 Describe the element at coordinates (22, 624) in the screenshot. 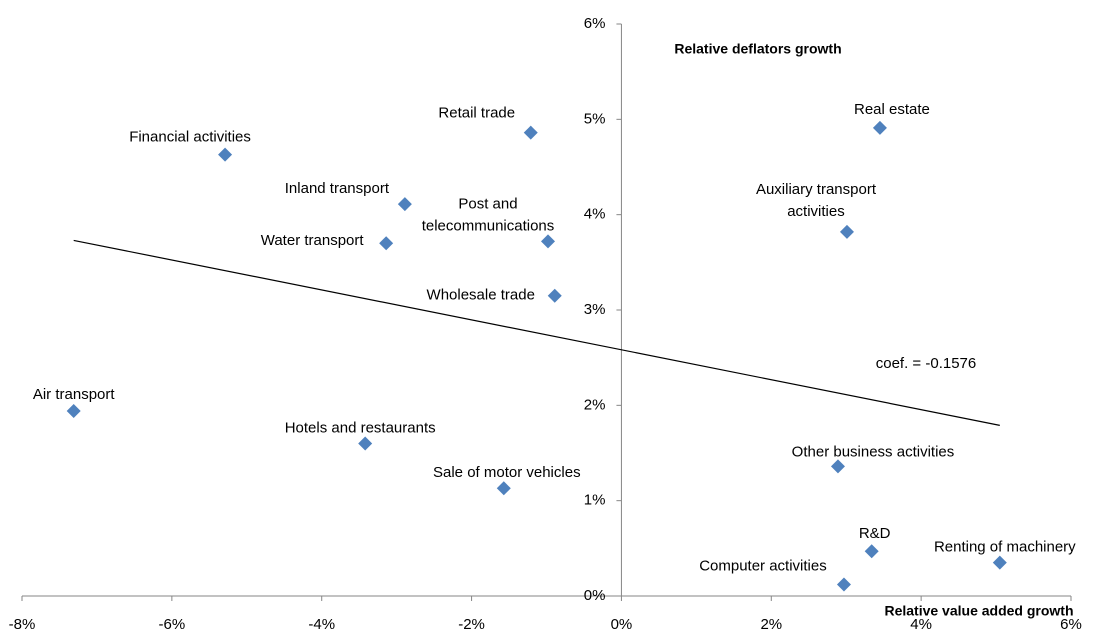

I see `x-tick-label: -8%` at that location.